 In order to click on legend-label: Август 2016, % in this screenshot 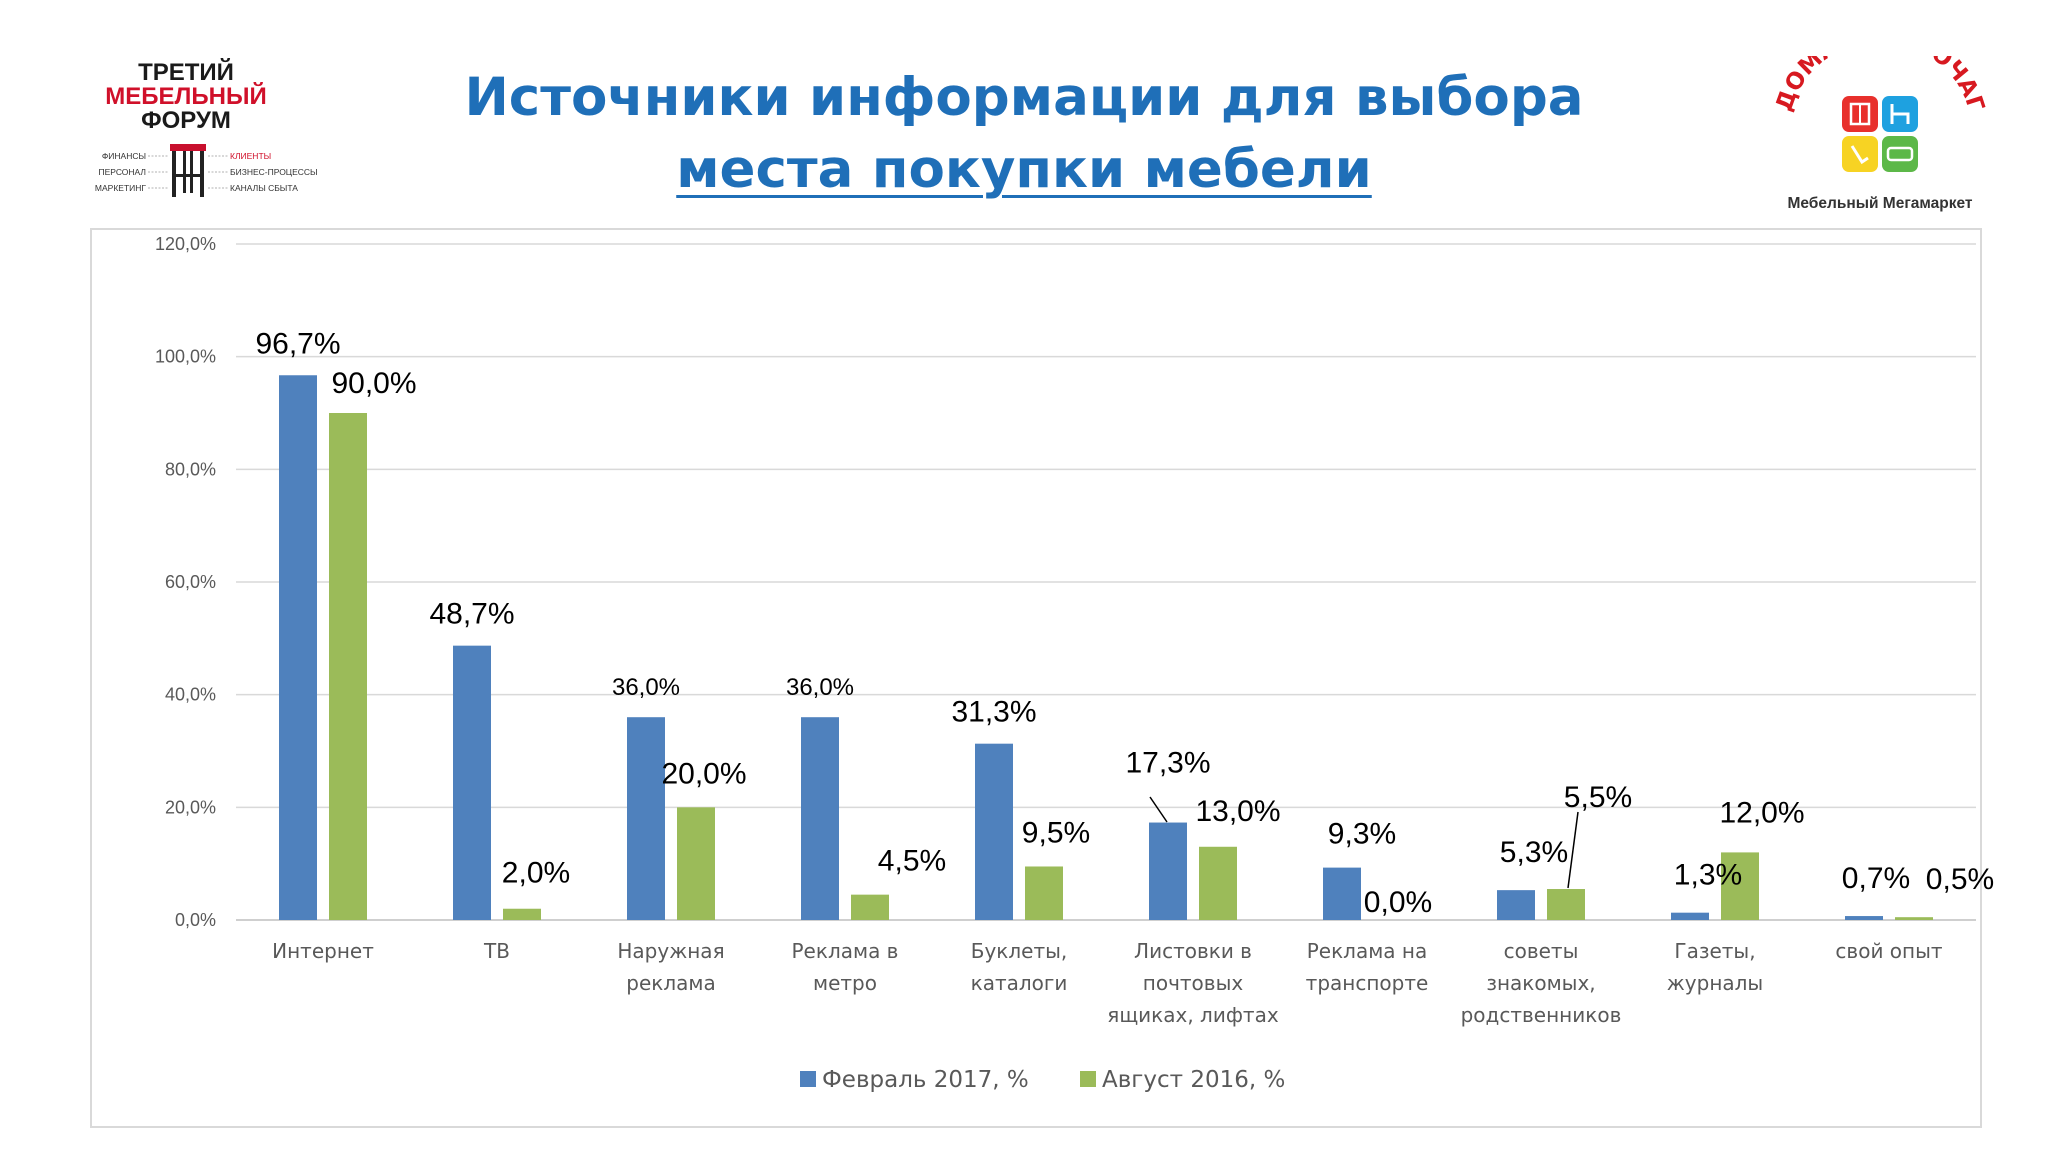, I will do `click(1193, 1080)`.